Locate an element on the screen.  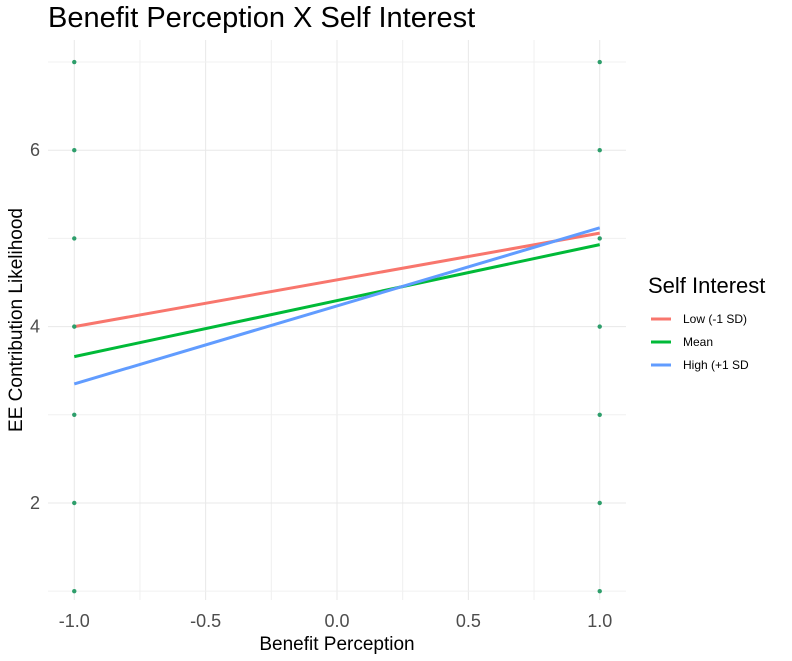
legend: Self Interest Low (-1 SD) Mean High (+1 SD is located at coordinates (706, 322).